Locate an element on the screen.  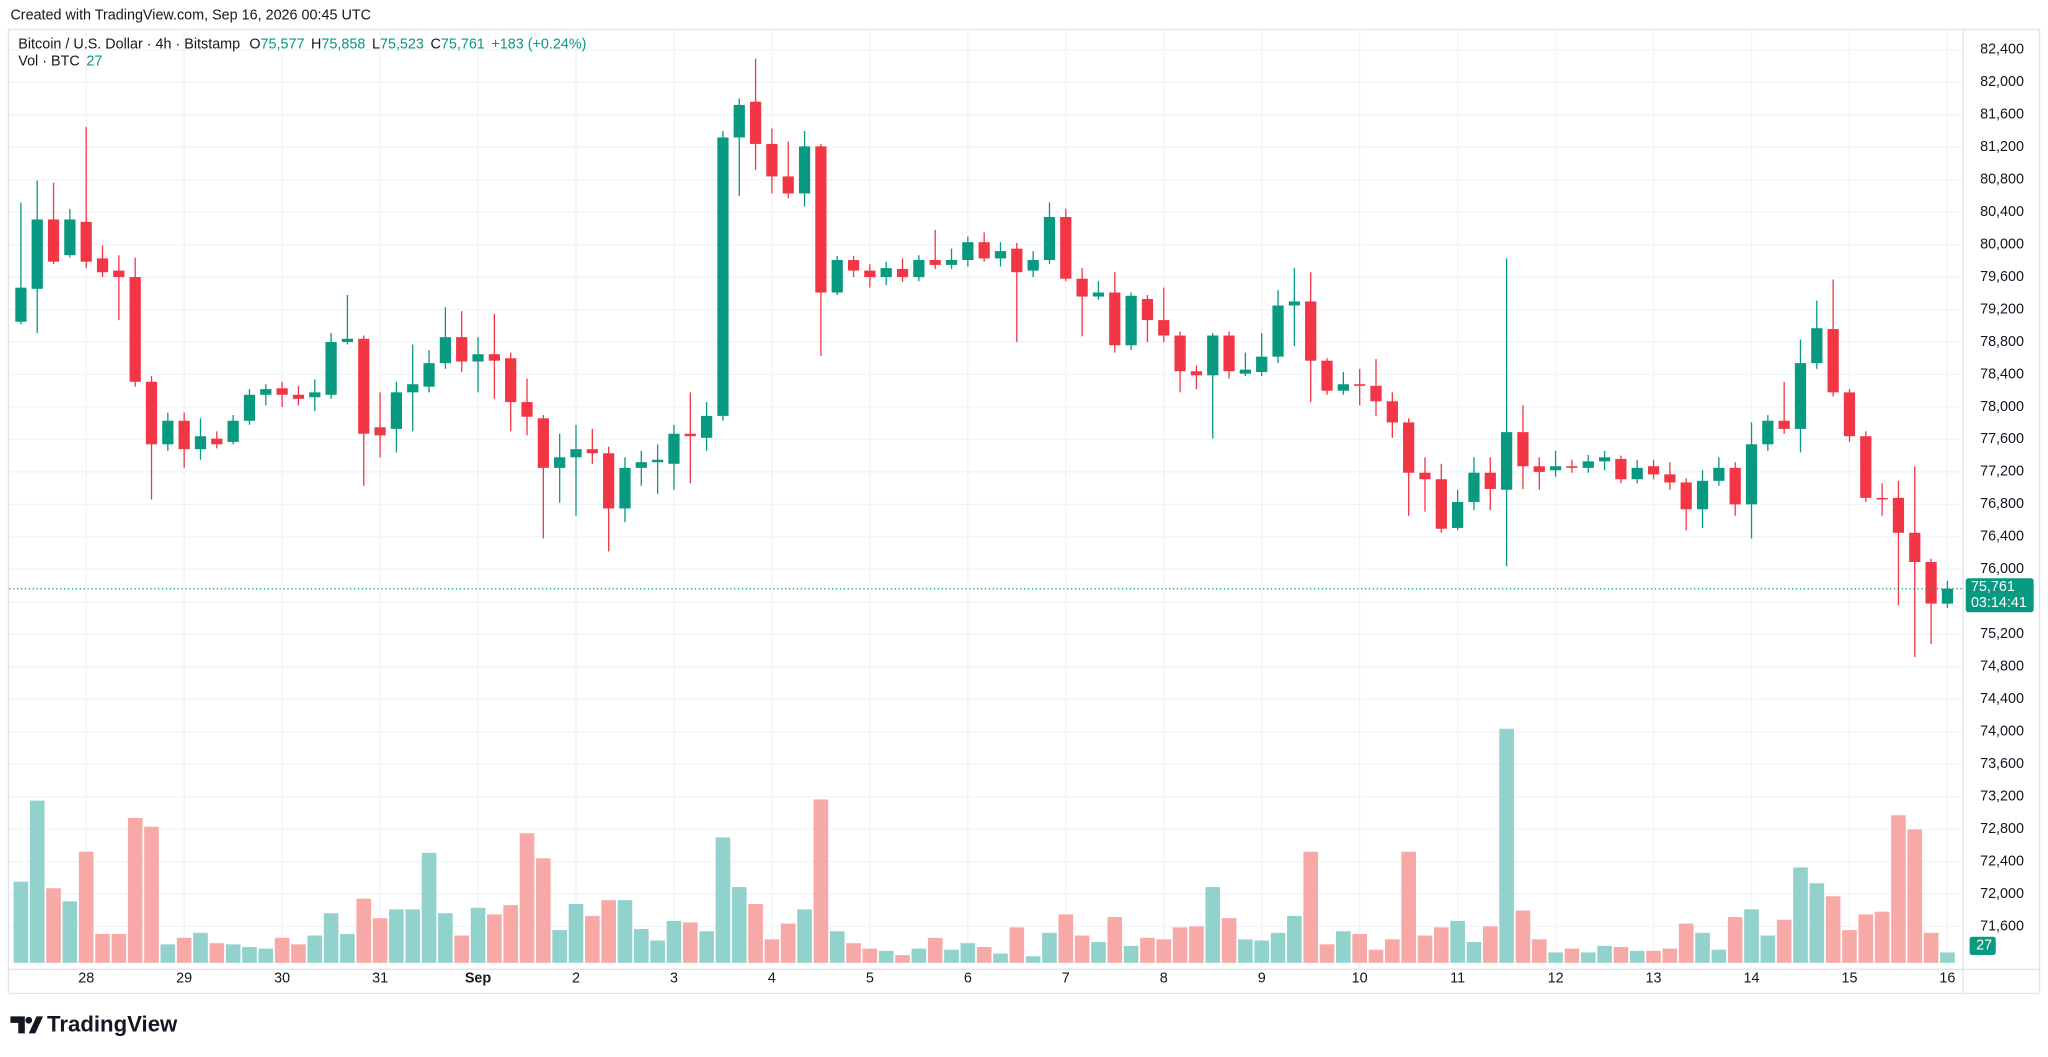
y-tick-label: 81,200 is located at coordinates (2002, 147).